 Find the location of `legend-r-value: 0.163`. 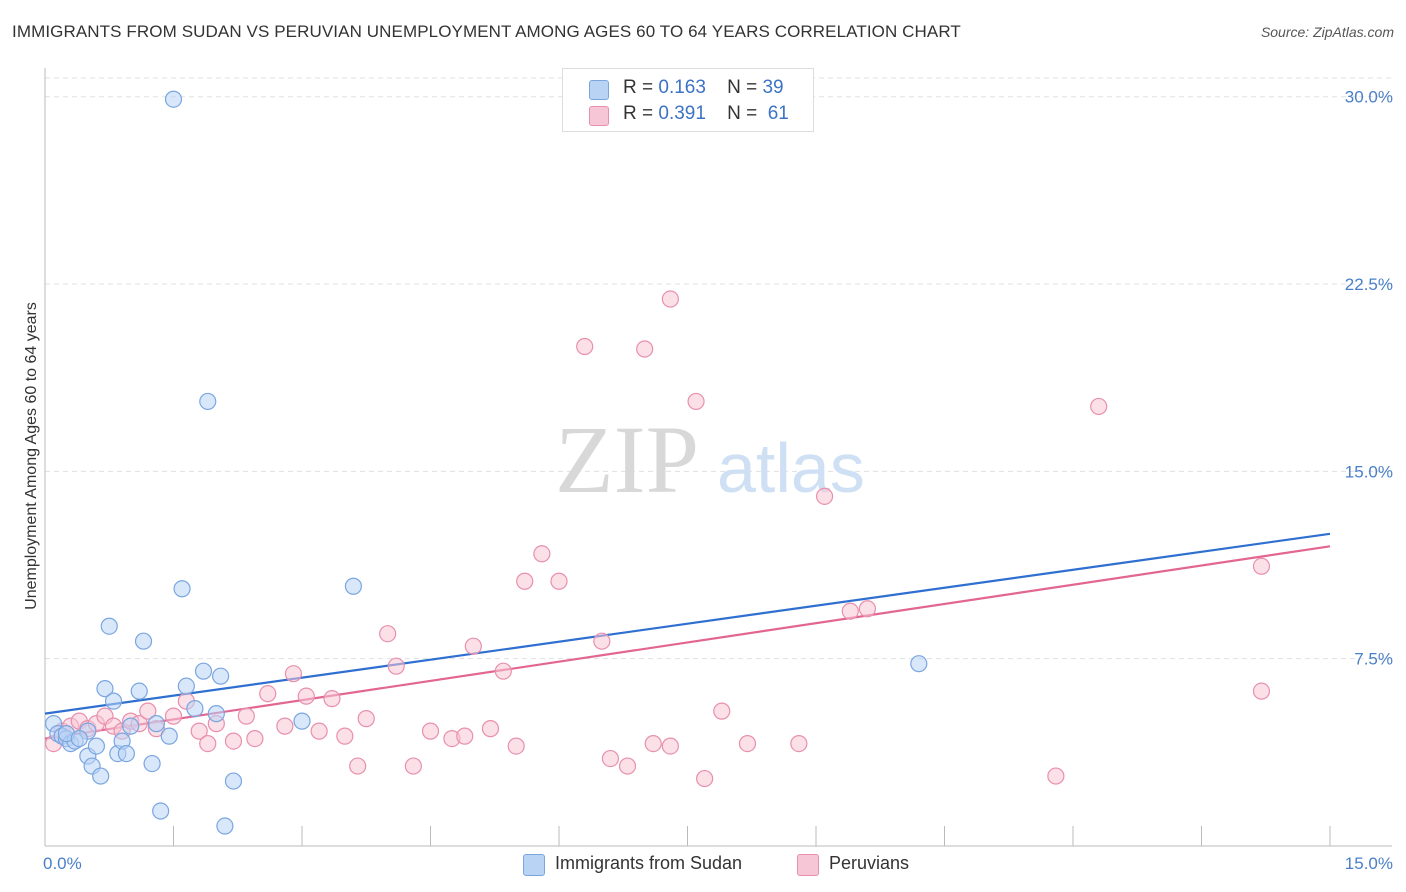

legend-r-value: 0.163 is located at coordinates (682, 87).